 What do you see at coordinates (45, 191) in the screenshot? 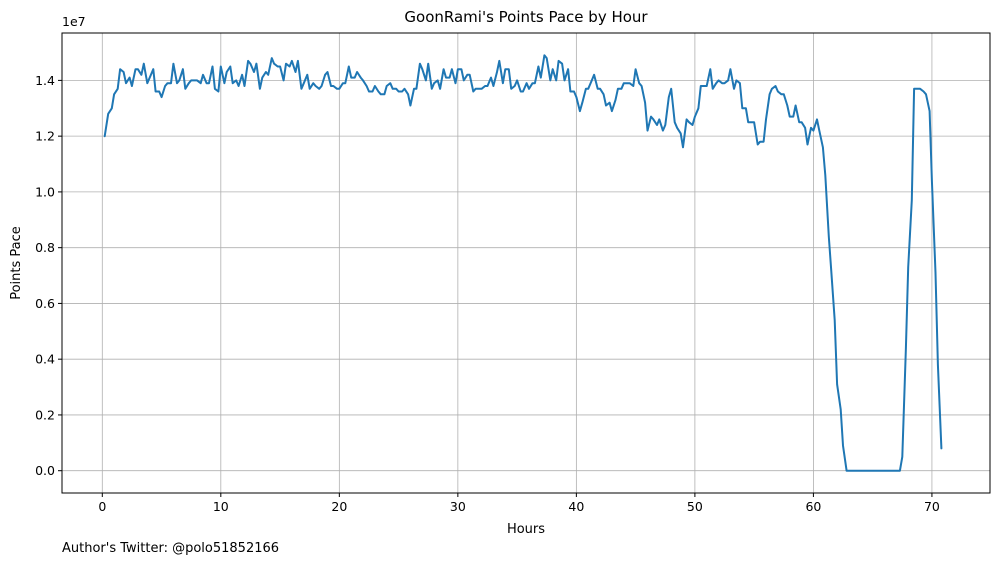
I see `y-tick-label: 1.0` at bounding box center [45, 191].